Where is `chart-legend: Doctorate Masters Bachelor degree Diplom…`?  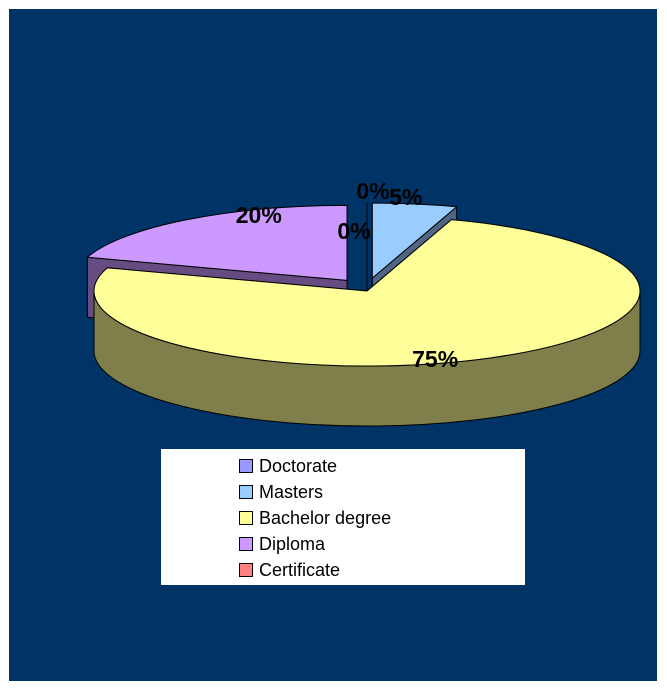 chart-legend: Doctorate Masters Bachelor degree Diplom… is located at coordinates (343, 517).